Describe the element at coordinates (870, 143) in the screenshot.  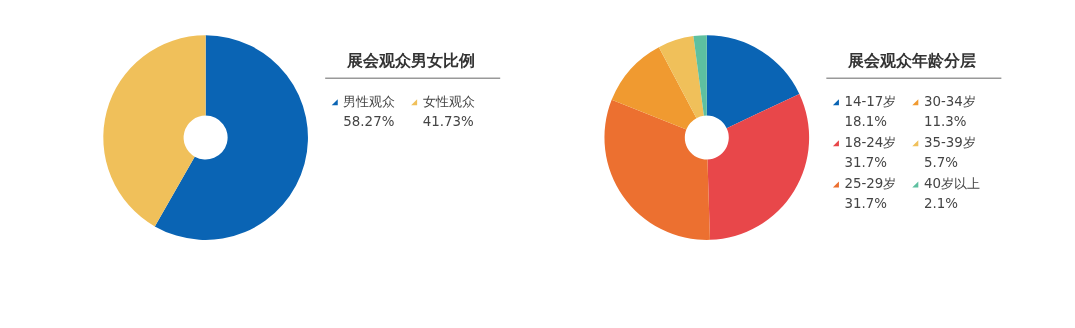
I see `legend-label: 18-24岁` at that location.